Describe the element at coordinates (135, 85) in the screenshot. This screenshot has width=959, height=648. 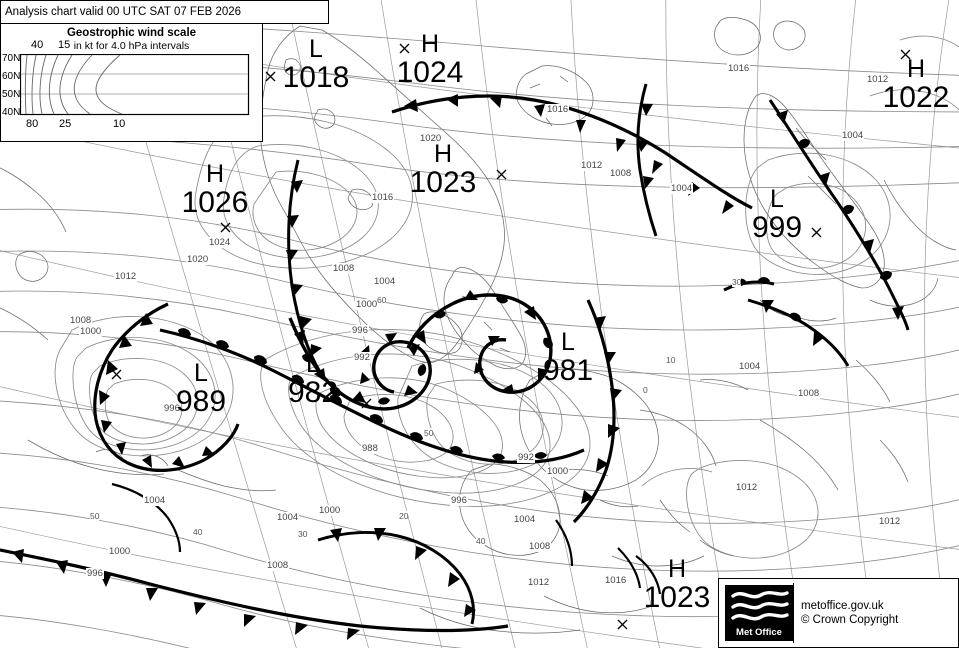
I see `wind-scale-curves` at that location.